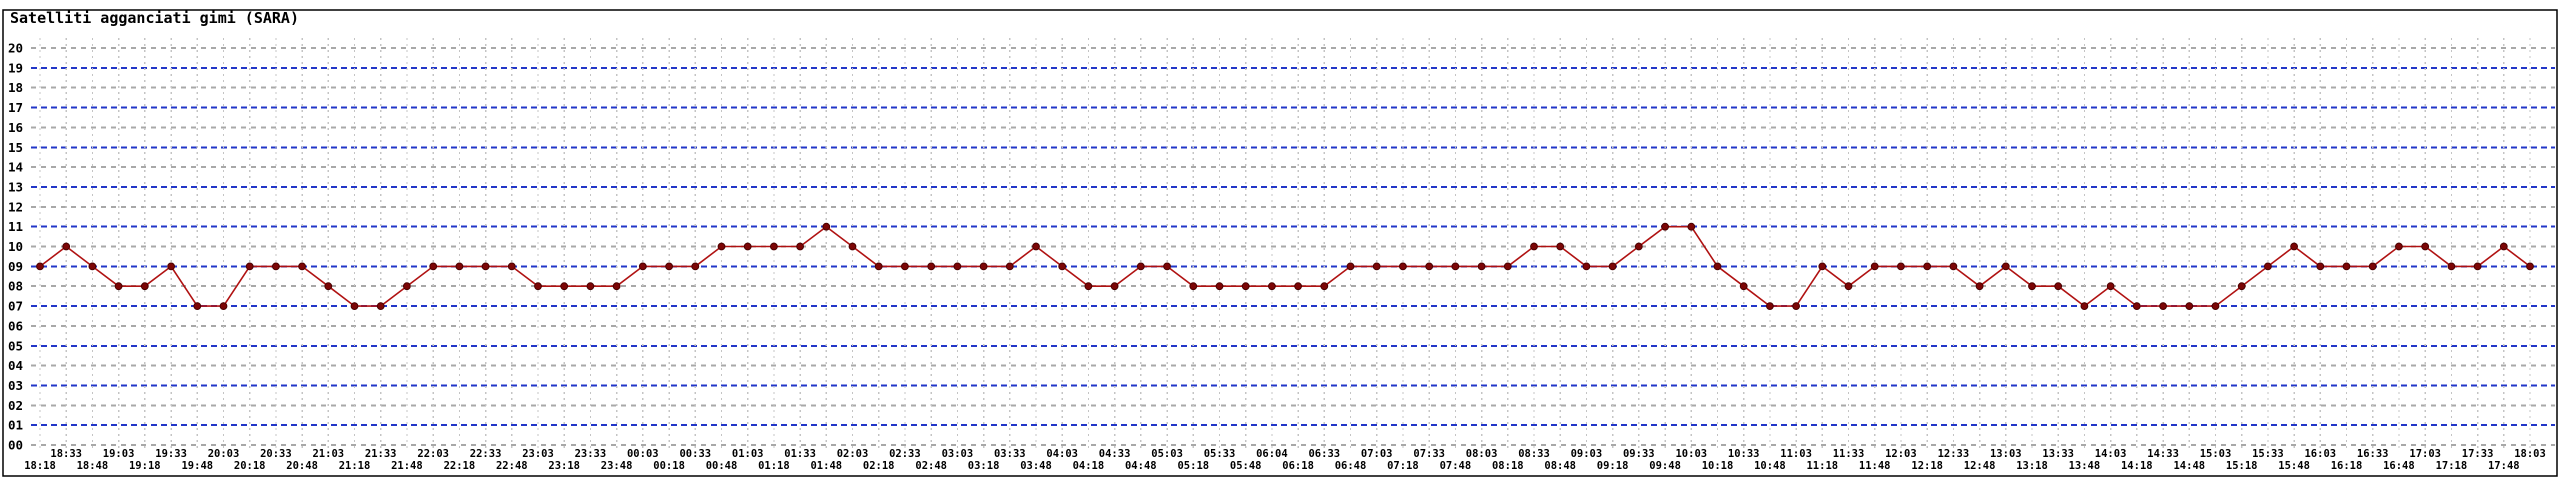 This screenshot has width=2560, height=480. Describe the element at coordinates (1010, 454) in the screenshot. I see `x-tick-label: 03:33` at that location.